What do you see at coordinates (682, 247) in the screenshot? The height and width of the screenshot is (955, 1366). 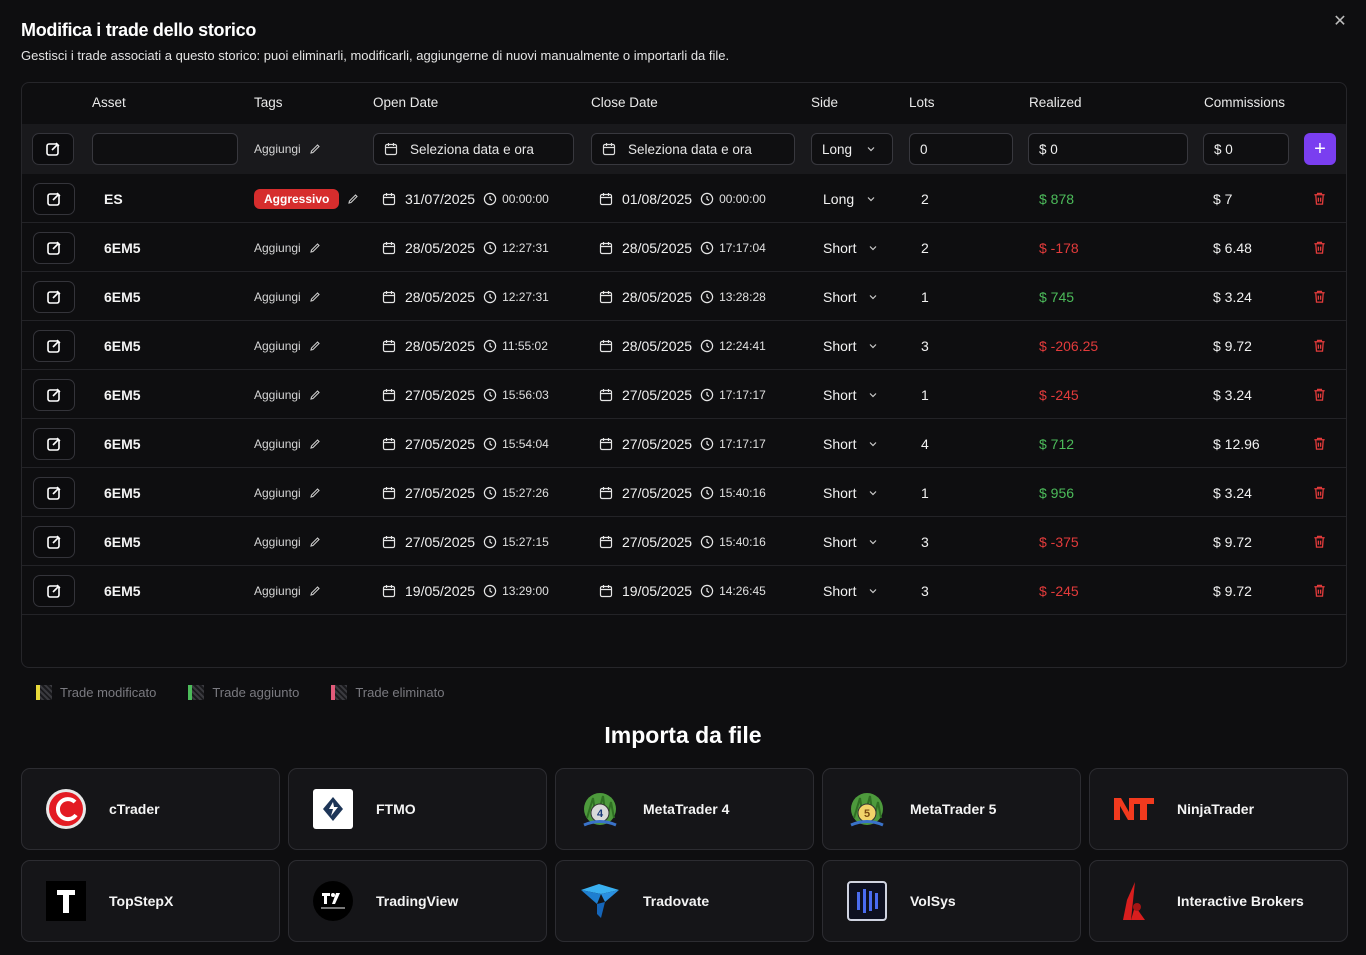 I see `close-date-cell: 28/05/2025 17:17:04` at bounding box center [682, 247].